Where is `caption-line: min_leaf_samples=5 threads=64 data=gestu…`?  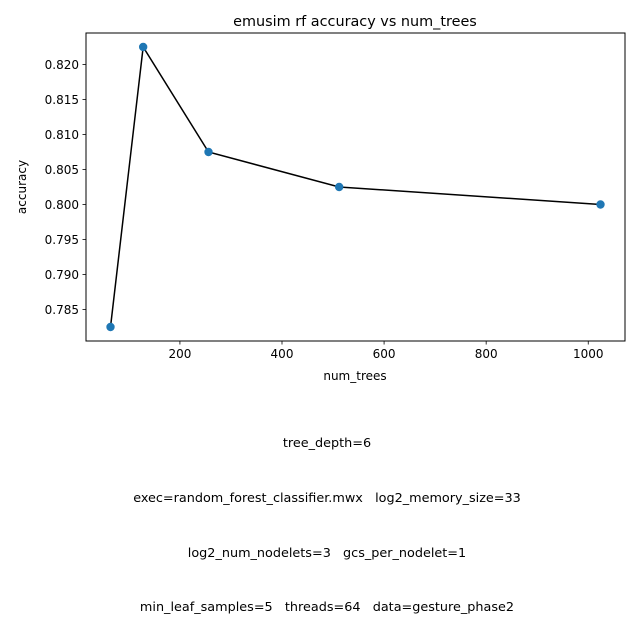 caption-line: min_leaf_samples=5 threads=64 data=gestu… is located at coordinates (327, 608).